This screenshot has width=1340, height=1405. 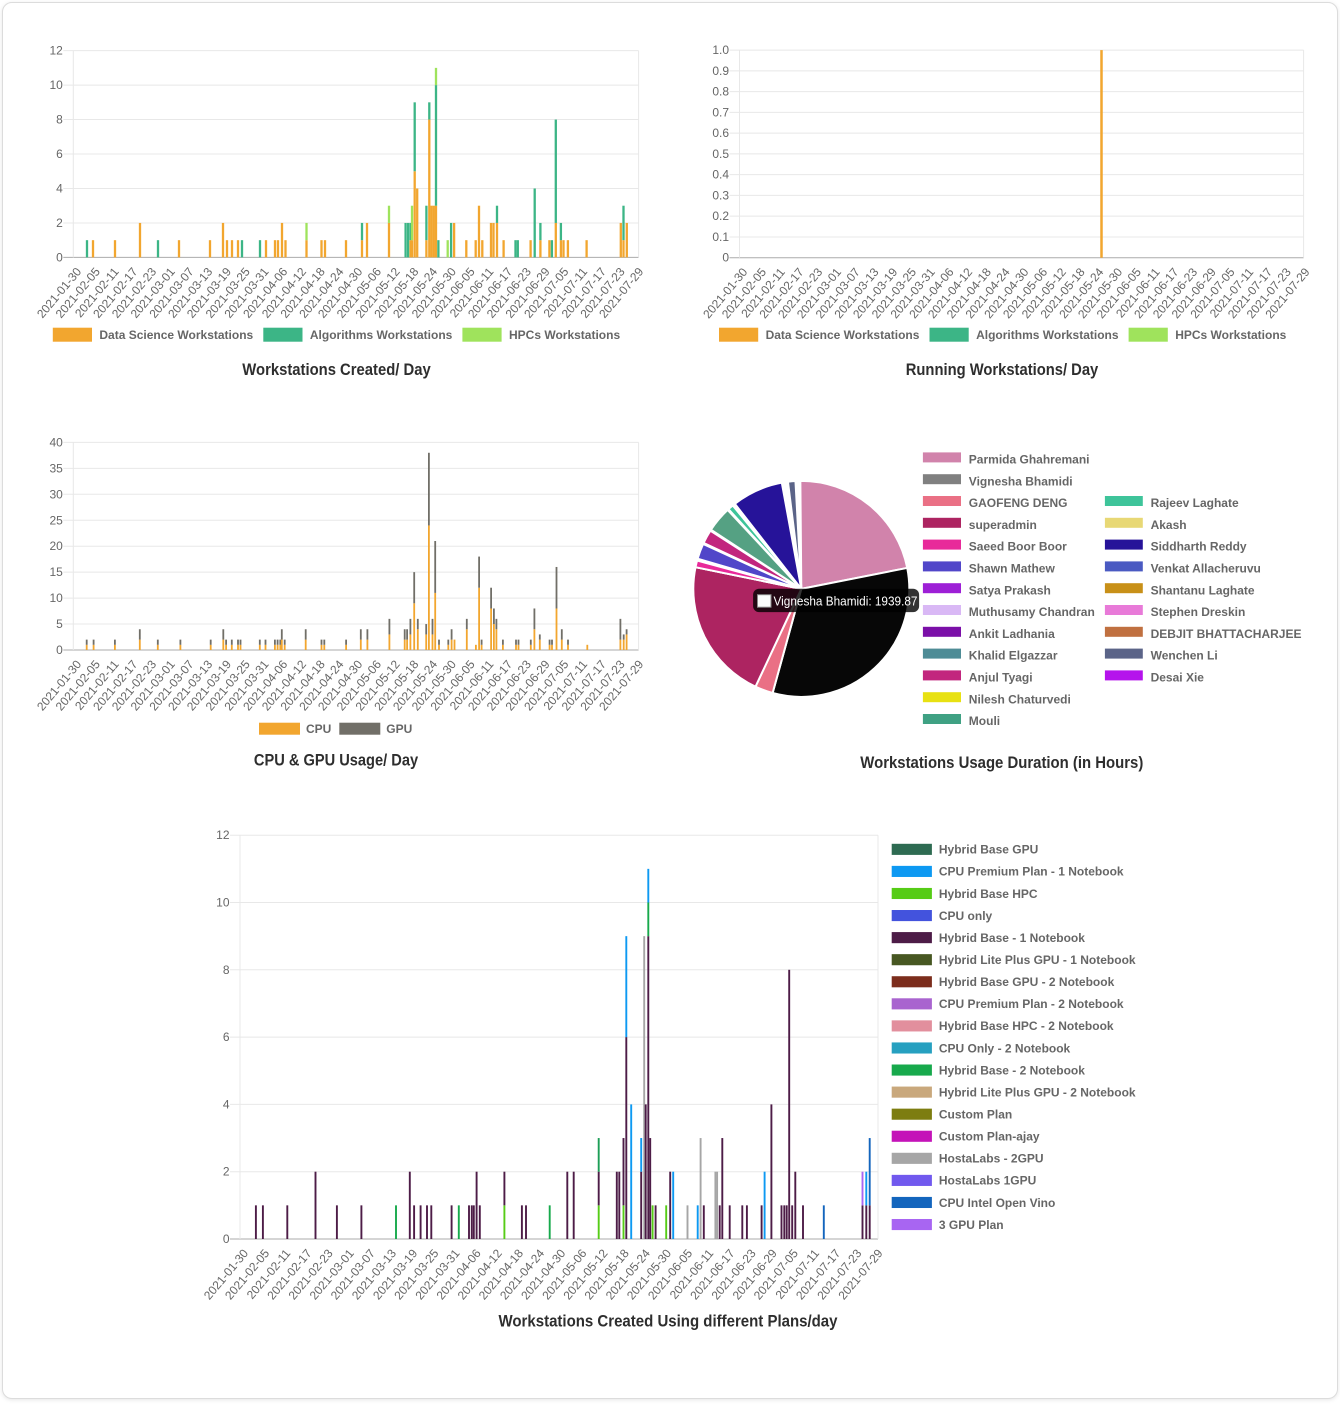 What do you see at coordinates (1002, 369) in the screenshot?
I see `svg-text: Running Workstations/ Day` at bounding box center [1002, 369].